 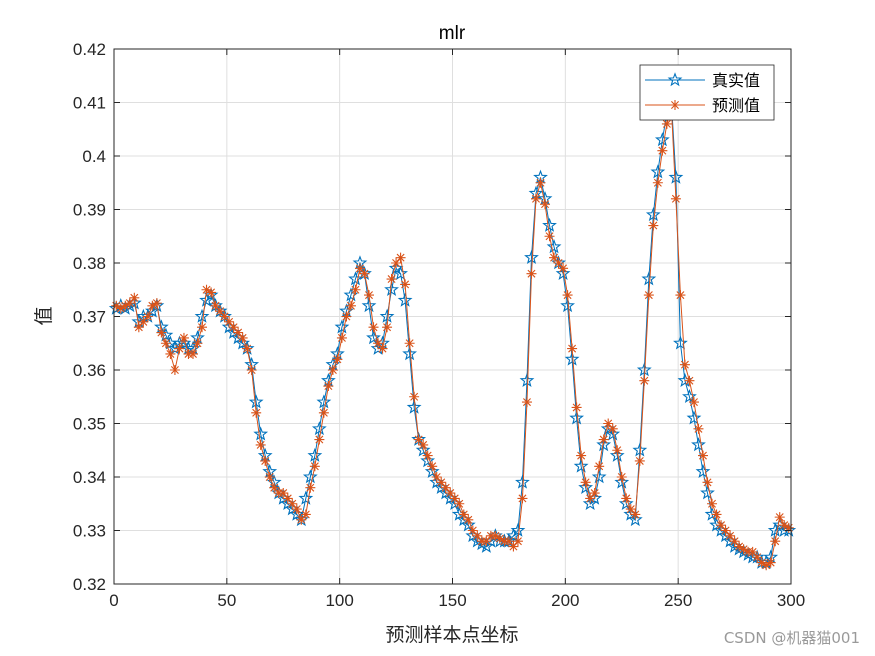 I want to click on y-tick-label: 0.33, so click(x=89, y=531).